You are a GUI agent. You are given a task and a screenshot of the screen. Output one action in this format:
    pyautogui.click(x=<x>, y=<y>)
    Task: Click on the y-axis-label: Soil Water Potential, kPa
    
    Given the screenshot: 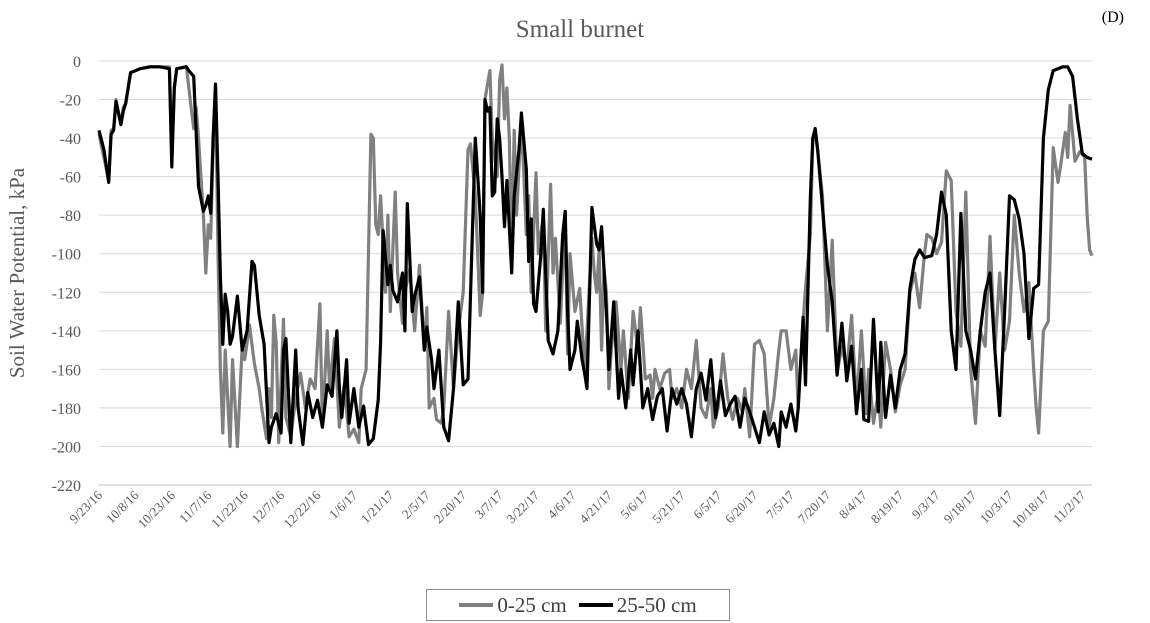 What is the action you would take?
    pyautogui.click(x=17, y=272)
    